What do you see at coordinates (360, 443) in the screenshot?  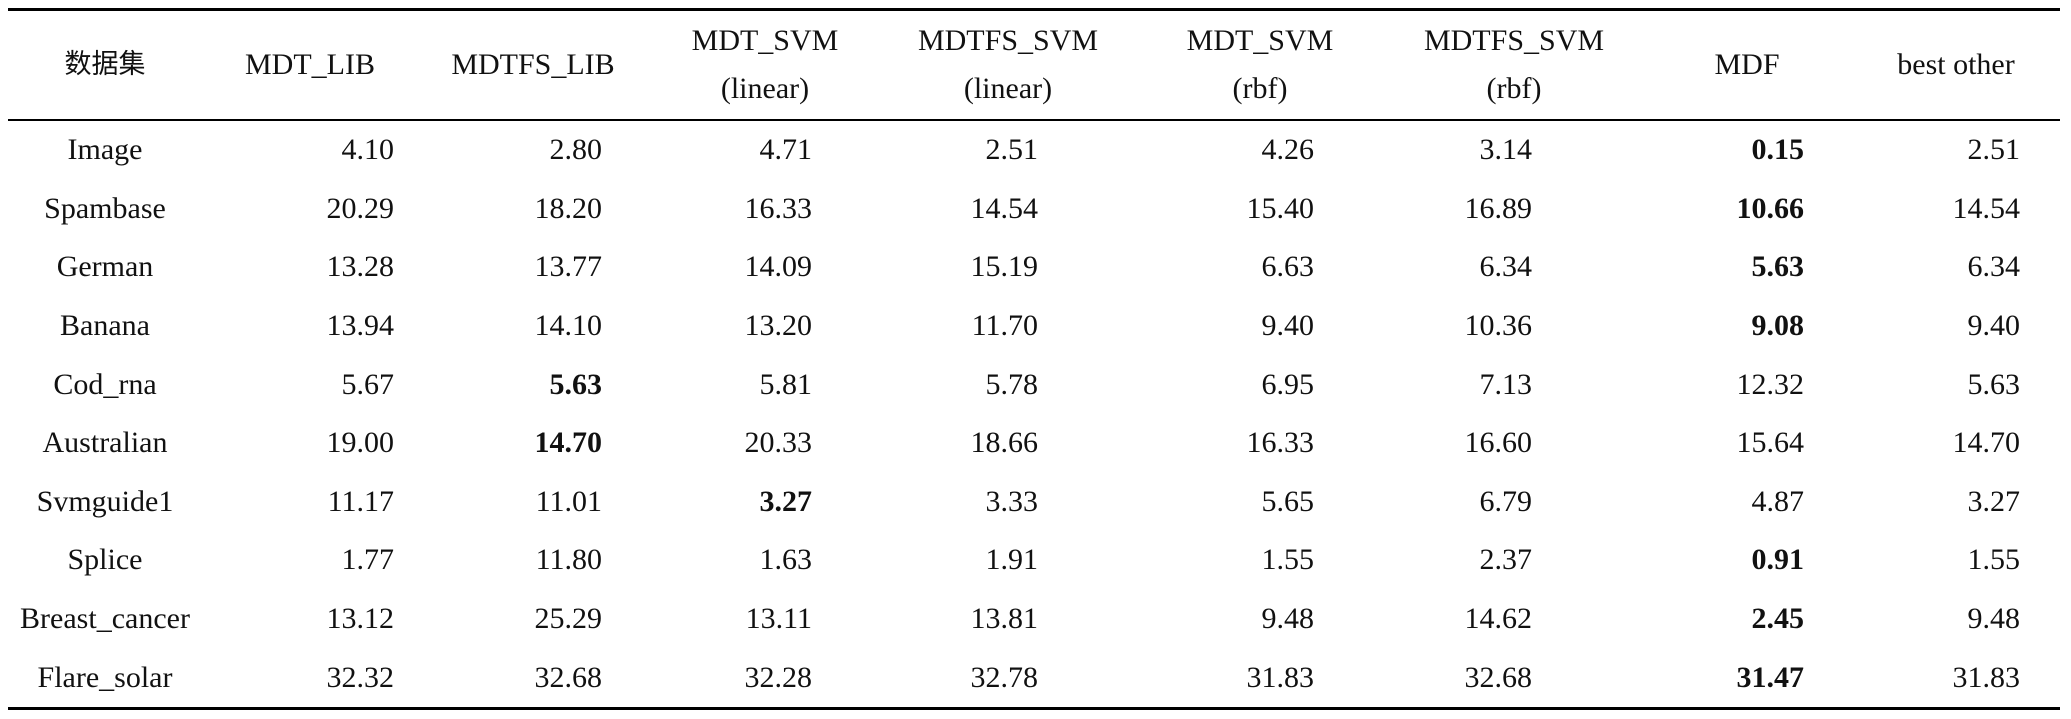 I see `value-cell: 19.00` at bounding box center [360, 443].